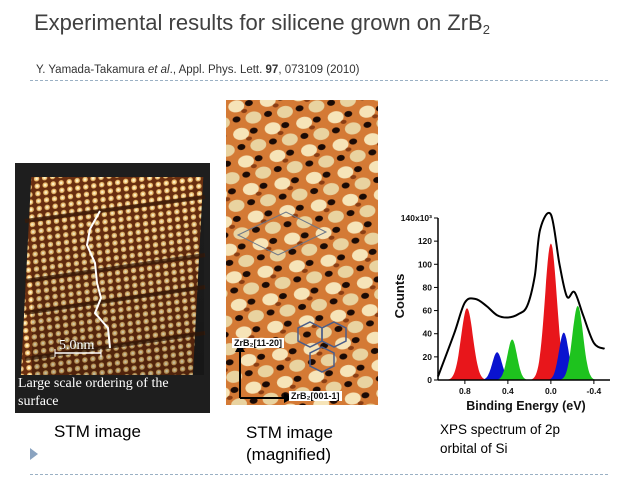  What do you see at coordinates (428, 334) in the screenshot?
I see `y-tick-label: 40` at bounding box center [428, 334].